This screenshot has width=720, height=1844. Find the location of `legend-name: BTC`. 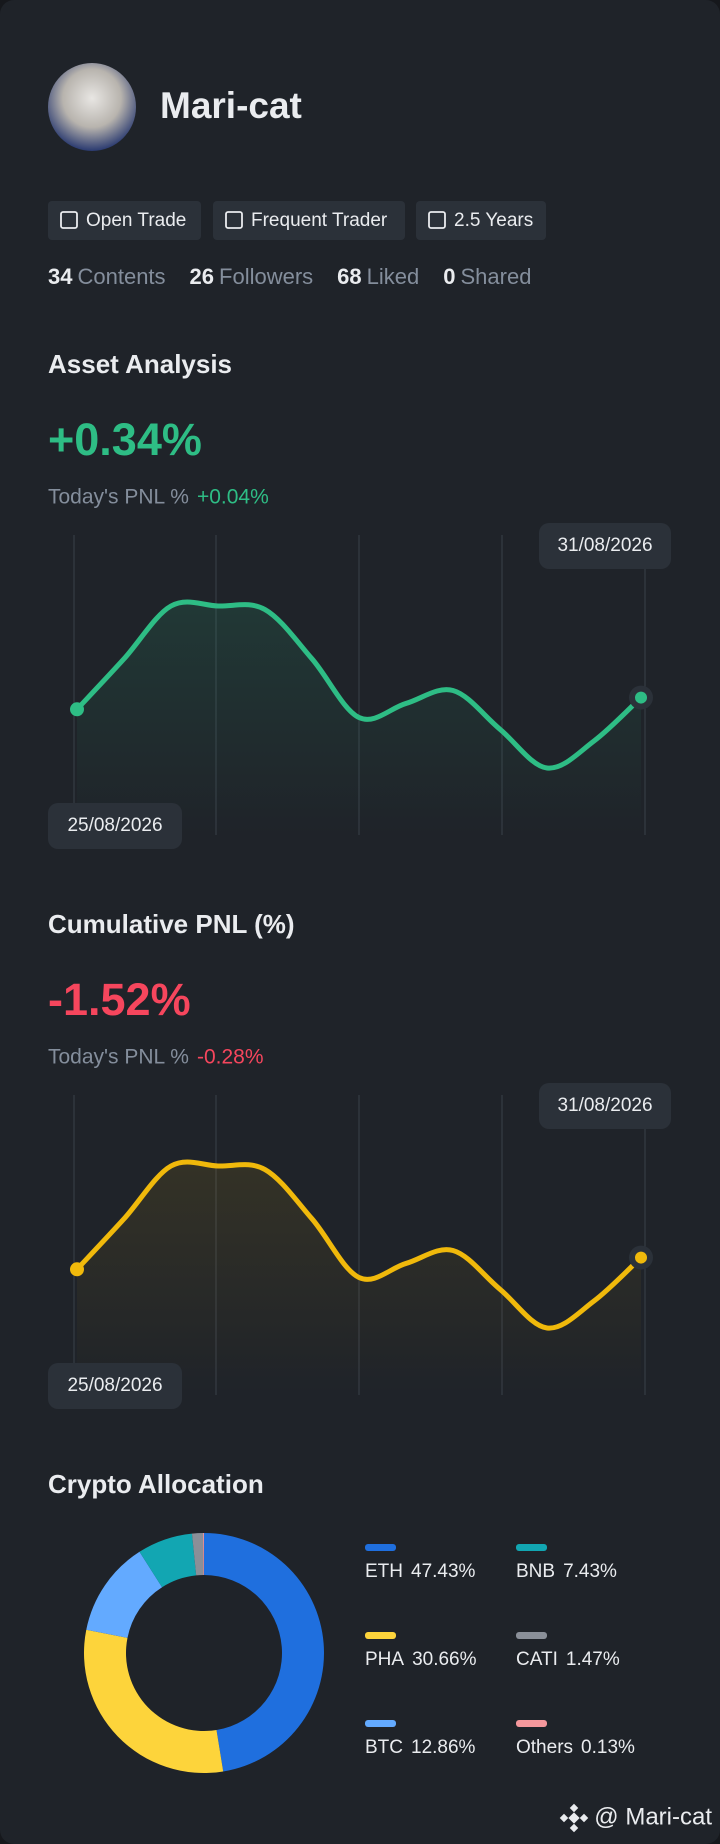

legend-name: BTC is located at coordinates (384, 1747).